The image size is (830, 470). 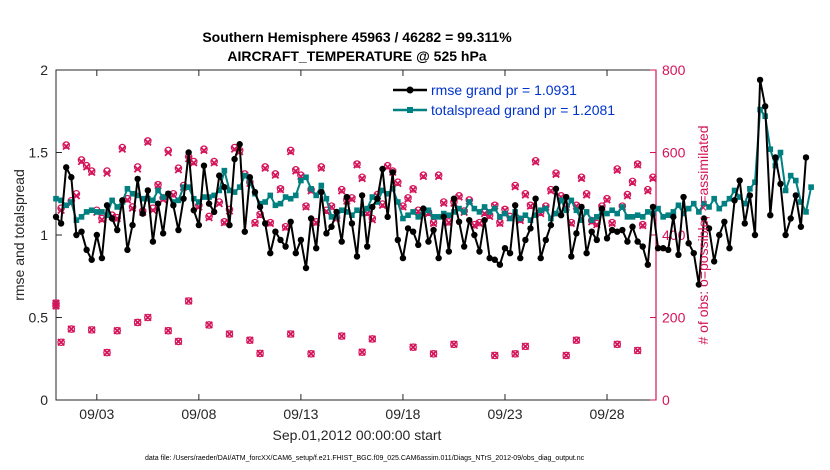 I want to click on y-axis-left-label: rmse and totalspread, so click(x=19, y=235).